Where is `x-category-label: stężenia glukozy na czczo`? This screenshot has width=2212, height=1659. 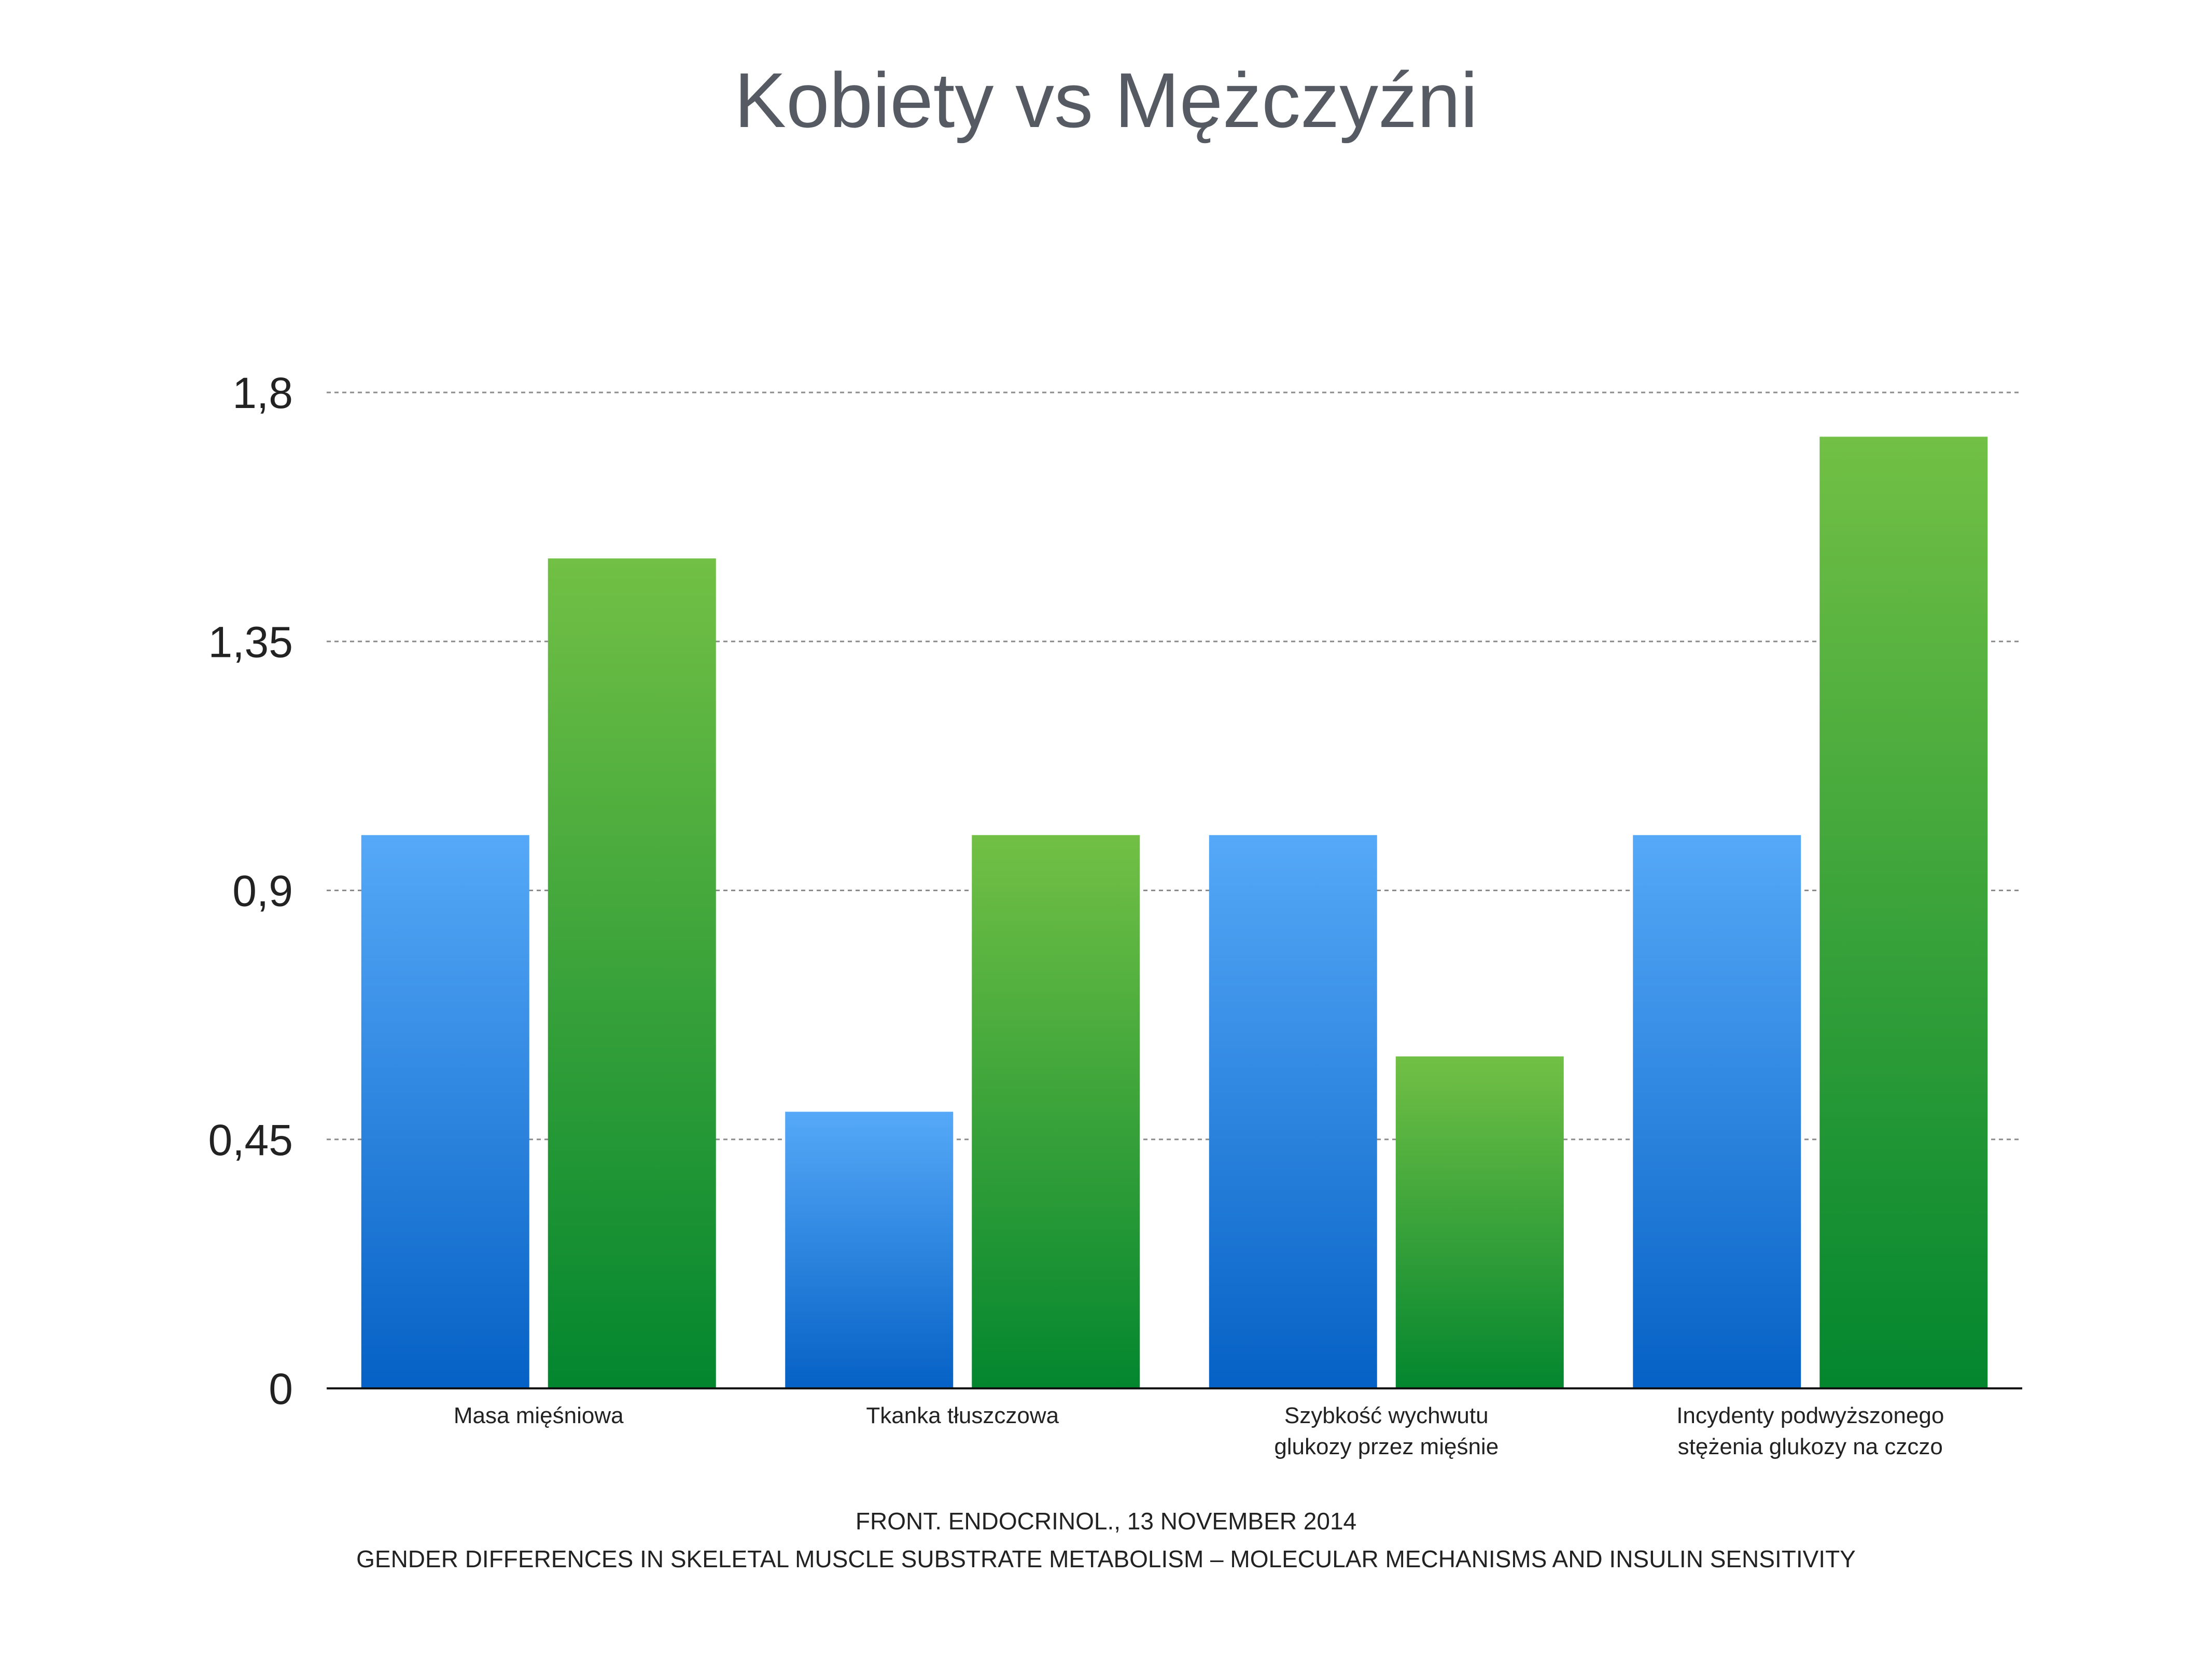 x-category-label: stężenia glukozy na czczo is located at coordinates (1810, 1446).